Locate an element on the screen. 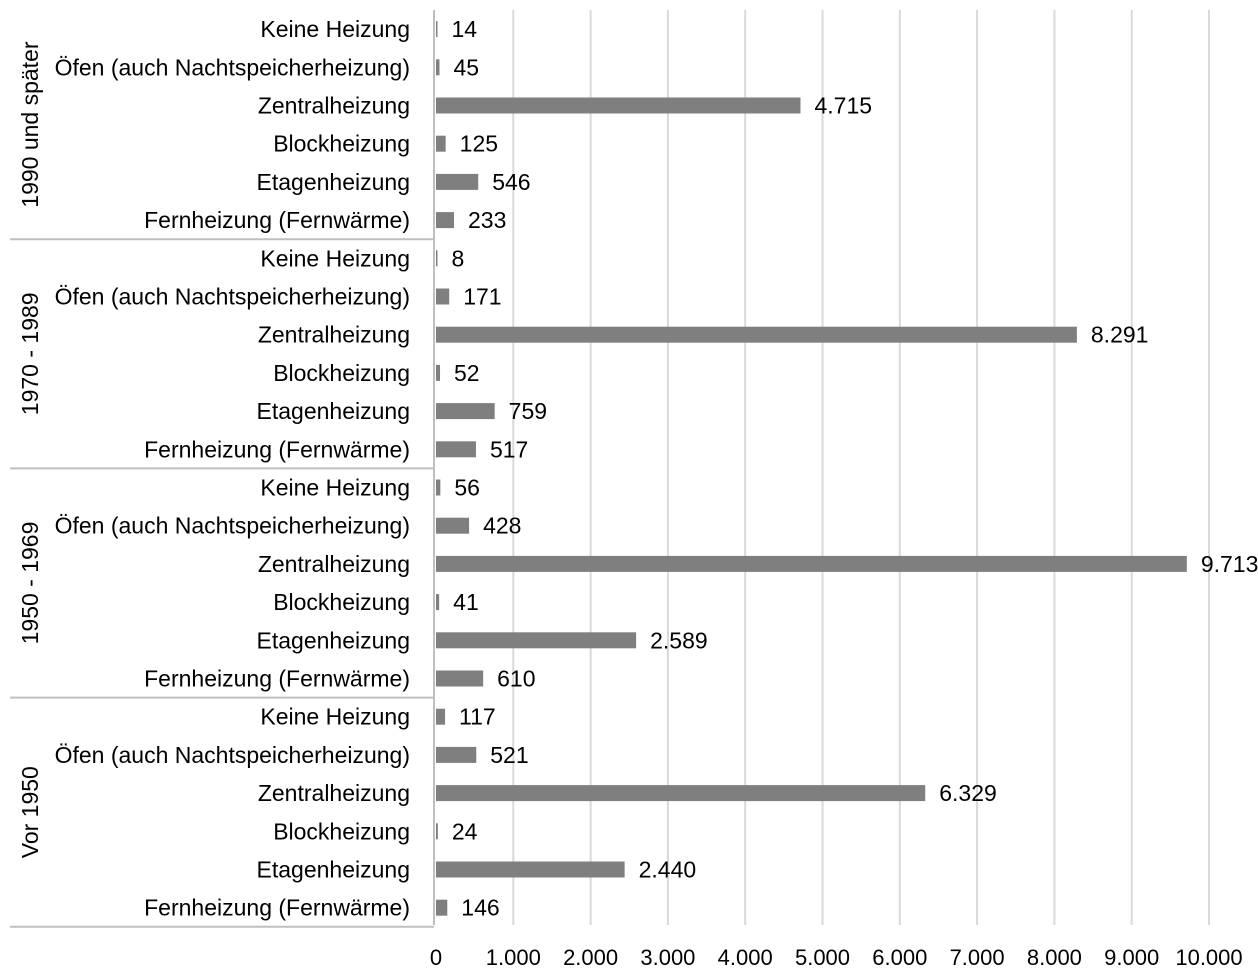 This screenshot has width=1258, height=971. data-label: 14 is located at coordinates (465, 29).